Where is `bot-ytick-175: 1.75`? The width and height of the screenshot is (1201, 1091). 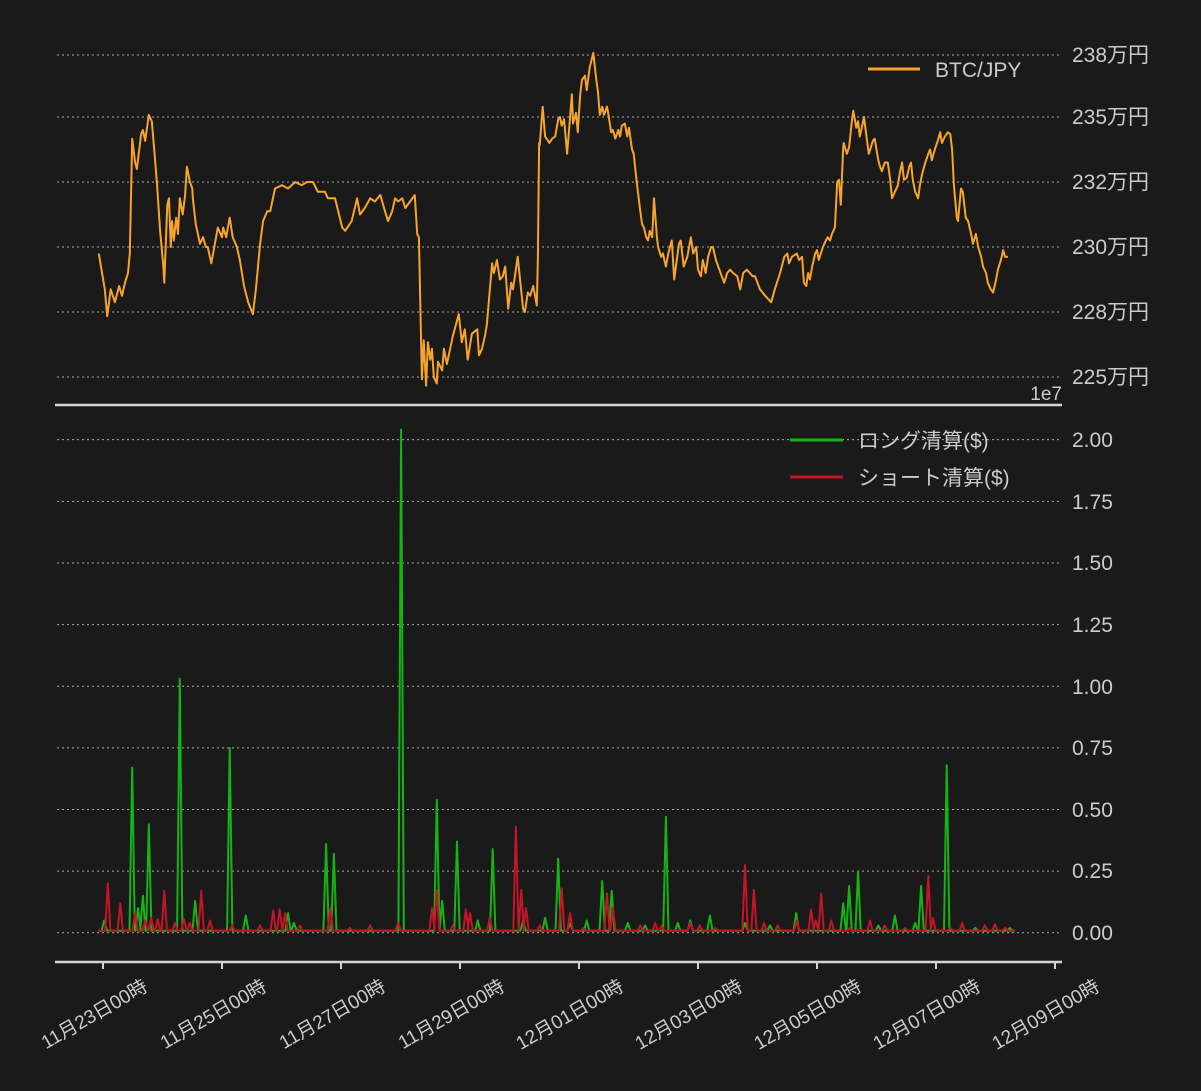
bot-ytick-175: 1.75 is located at coordinates (1092, 502).